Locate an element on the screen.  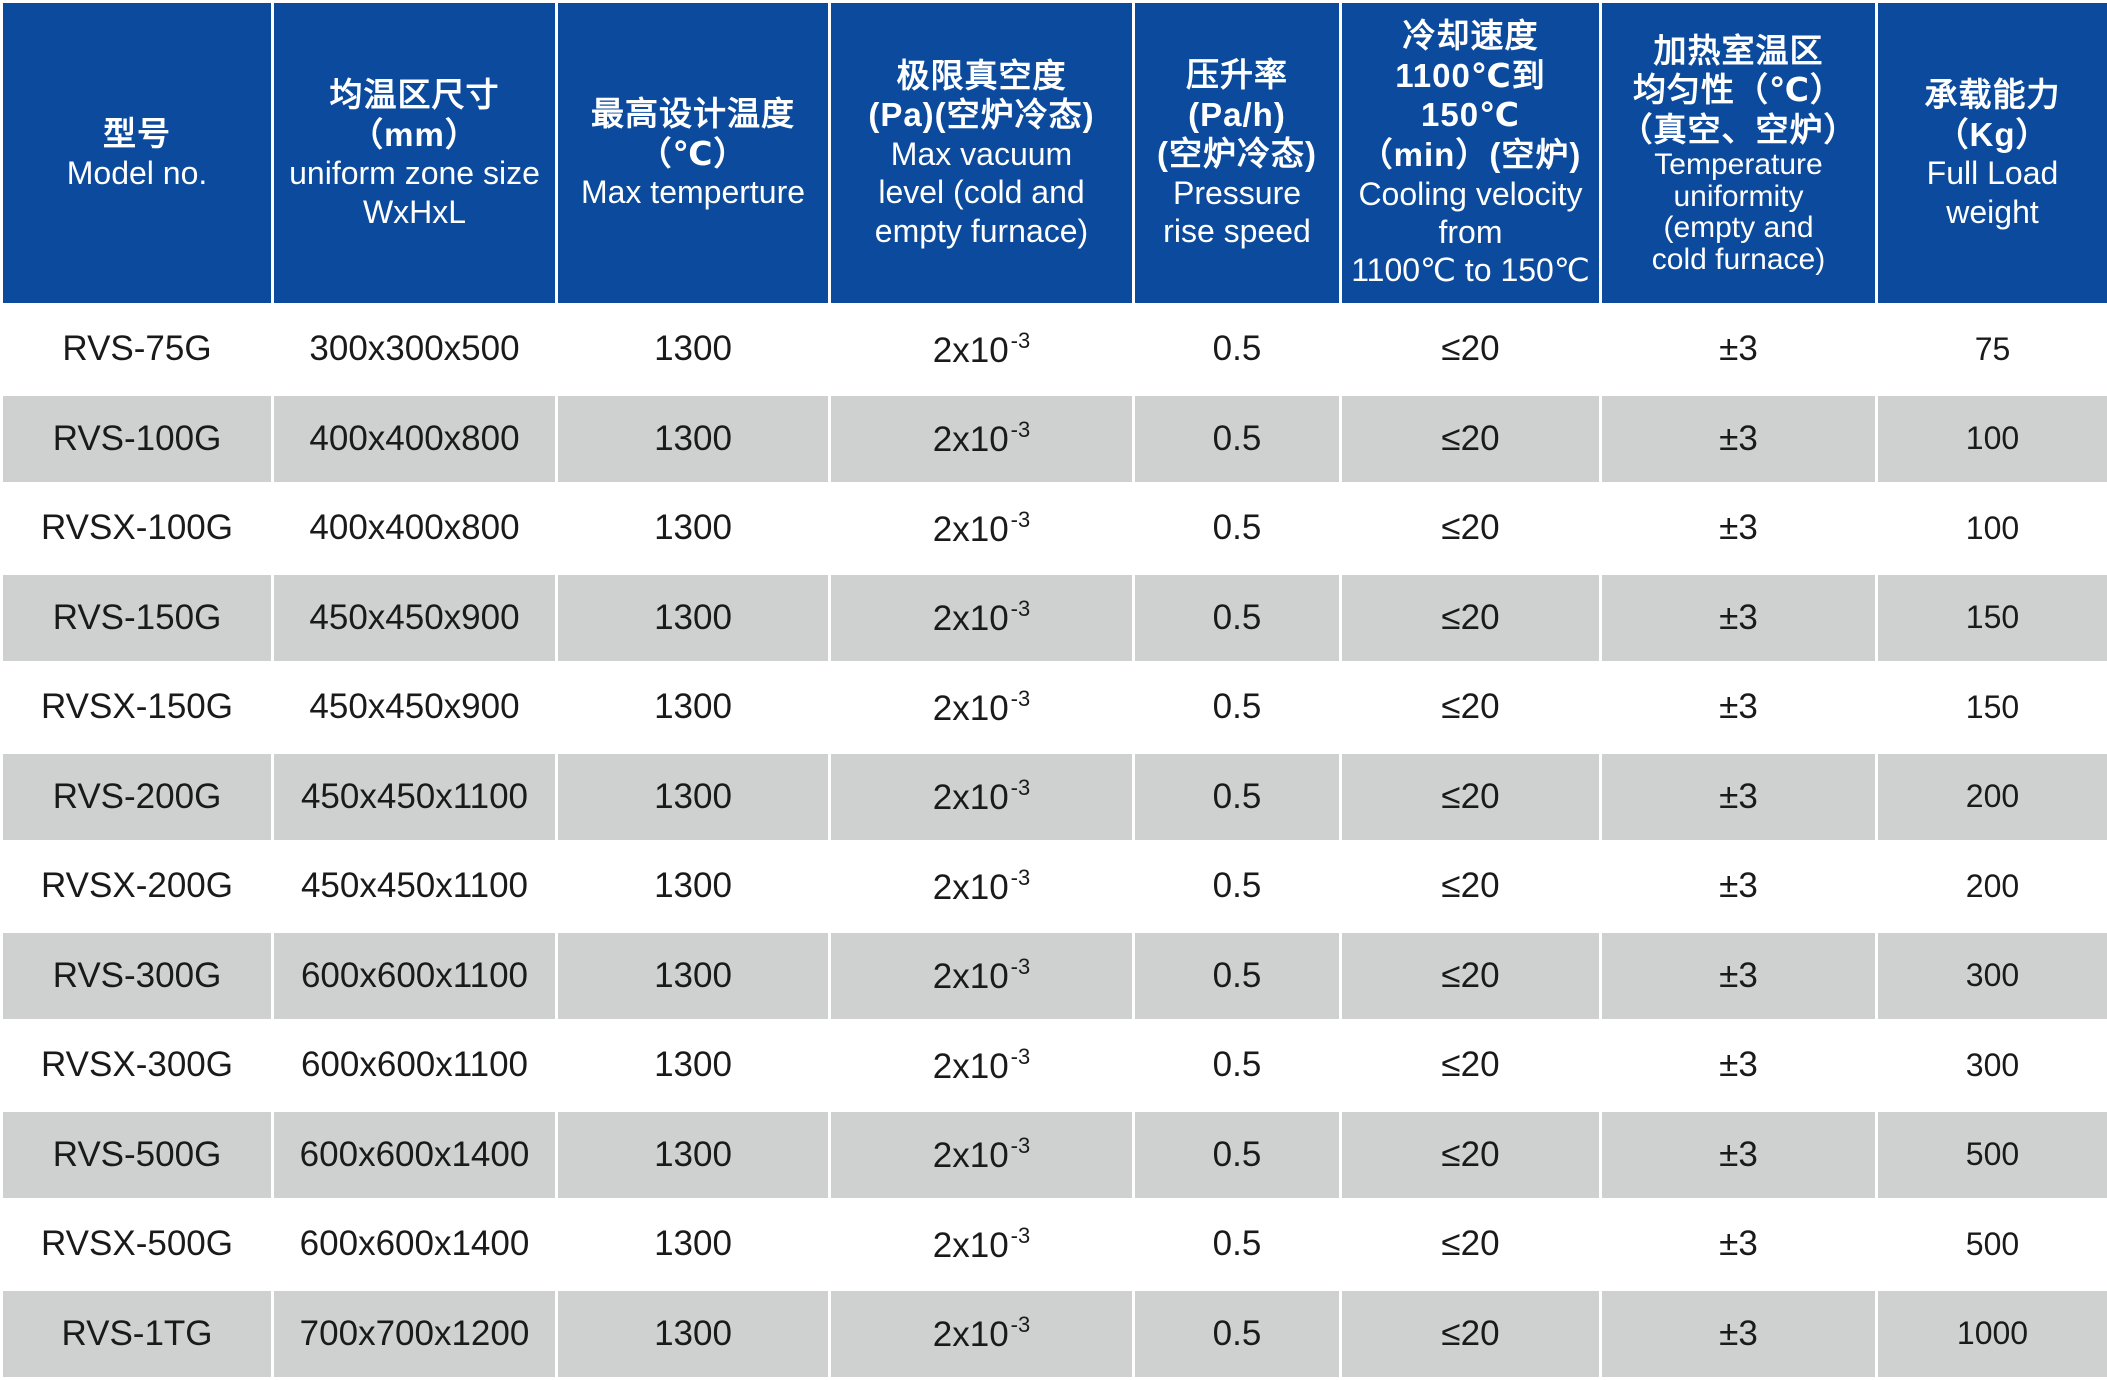
header-en-line: Pressure is located at coordinates (1237, 193).